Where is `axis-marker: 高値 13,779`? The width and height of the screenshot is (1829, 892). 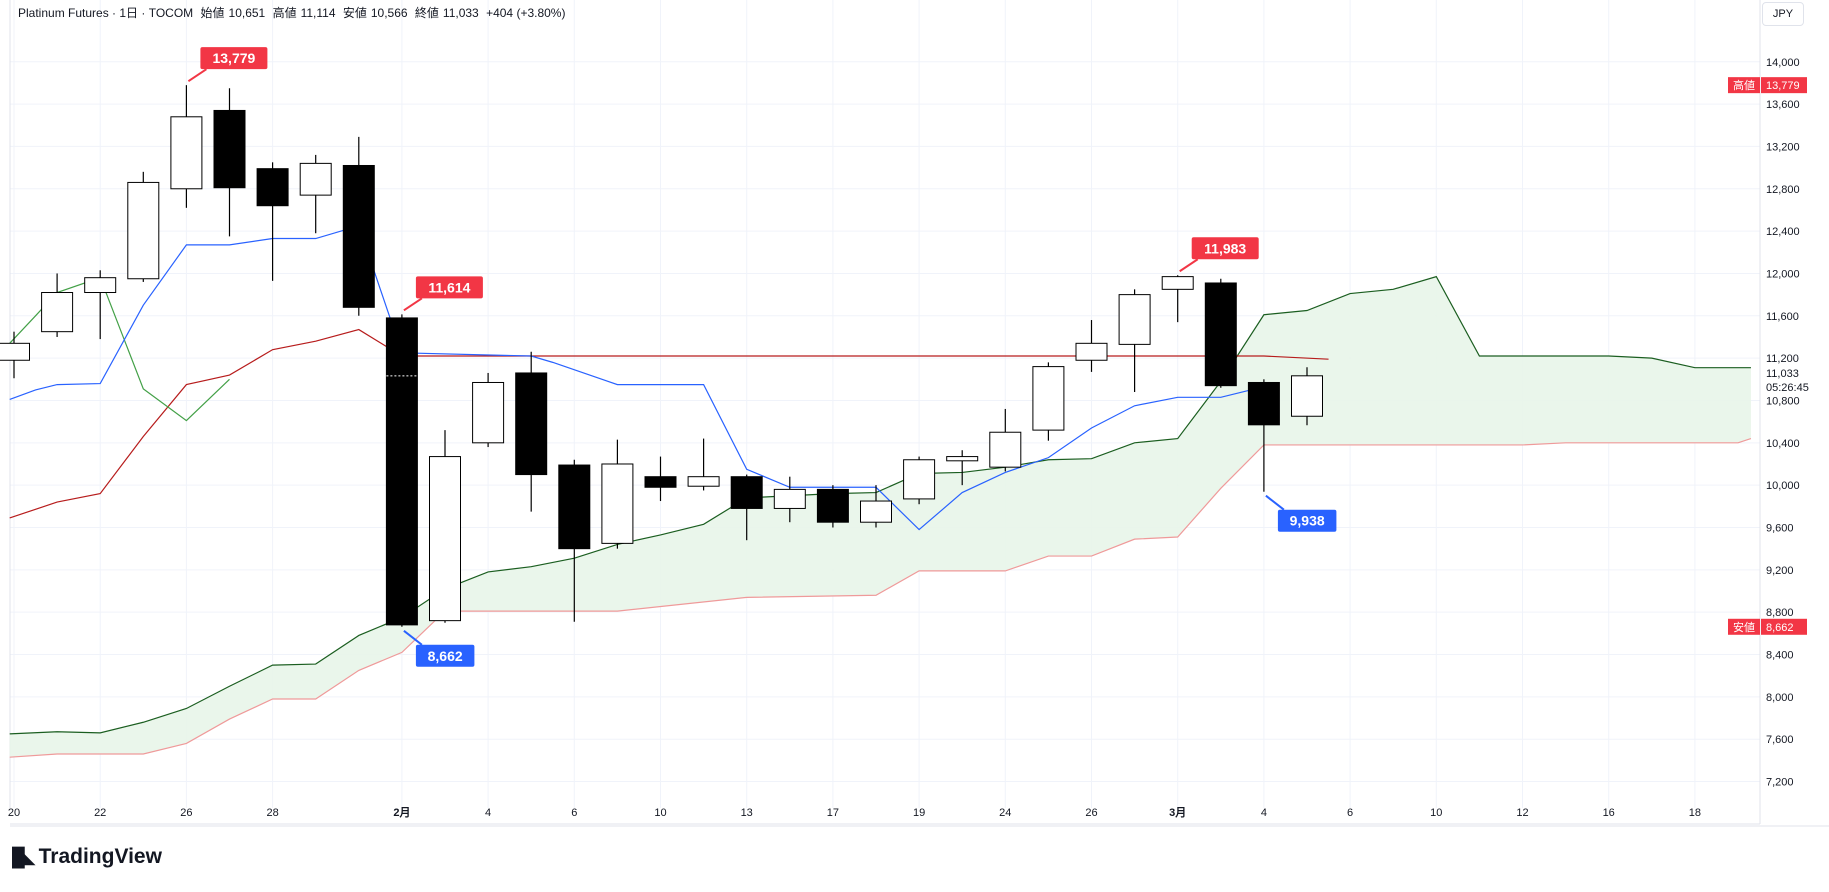 axis-marker: 高値 13,779 is located at coordinates (1767, 85).